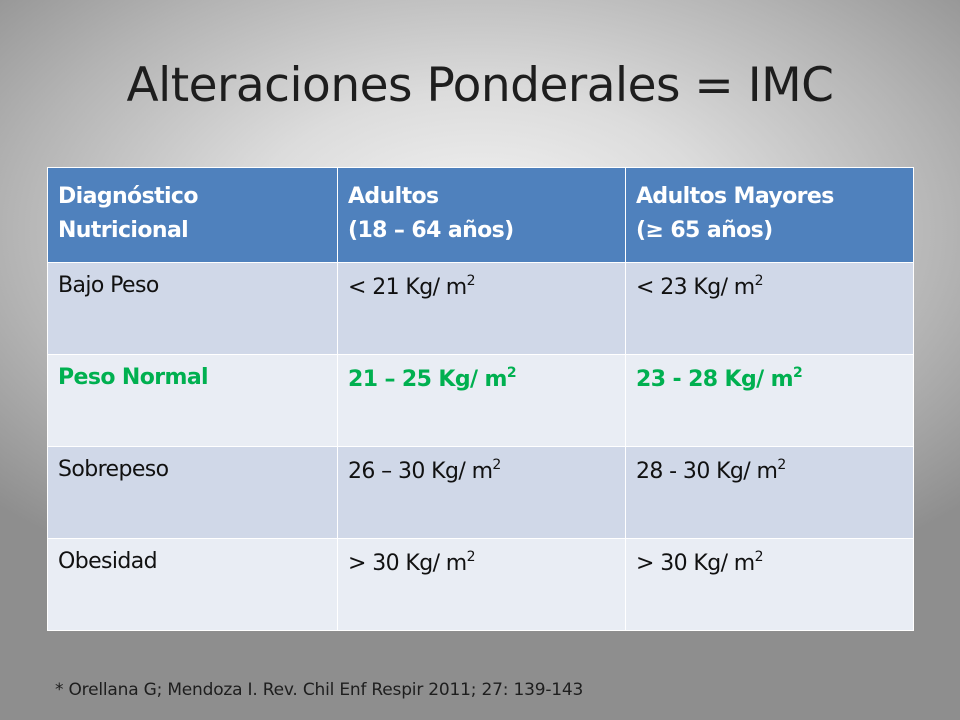  I want to click on cell-mayores: 23 - 28 Kg/ m2, so click(769, 400).